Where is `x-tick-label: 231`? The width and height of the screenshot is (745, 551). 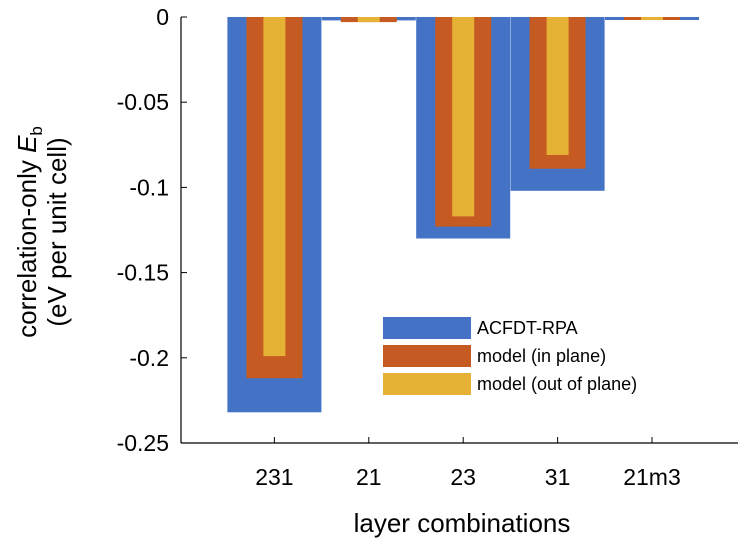
x-tick-label: 231 is located at coordinates (274, 477).